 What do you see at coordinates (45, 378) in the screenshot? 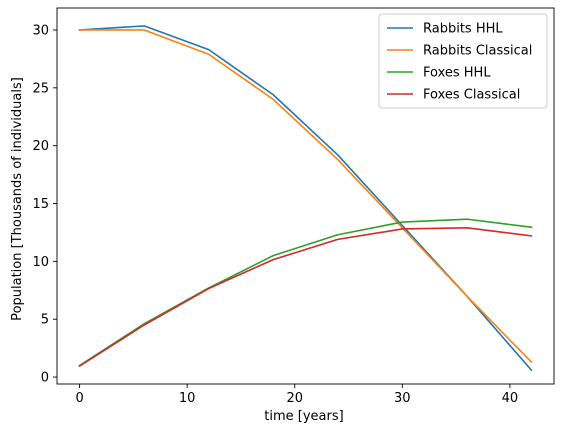
I see `y-tick-label: 0` at bounding box center [45, 378].